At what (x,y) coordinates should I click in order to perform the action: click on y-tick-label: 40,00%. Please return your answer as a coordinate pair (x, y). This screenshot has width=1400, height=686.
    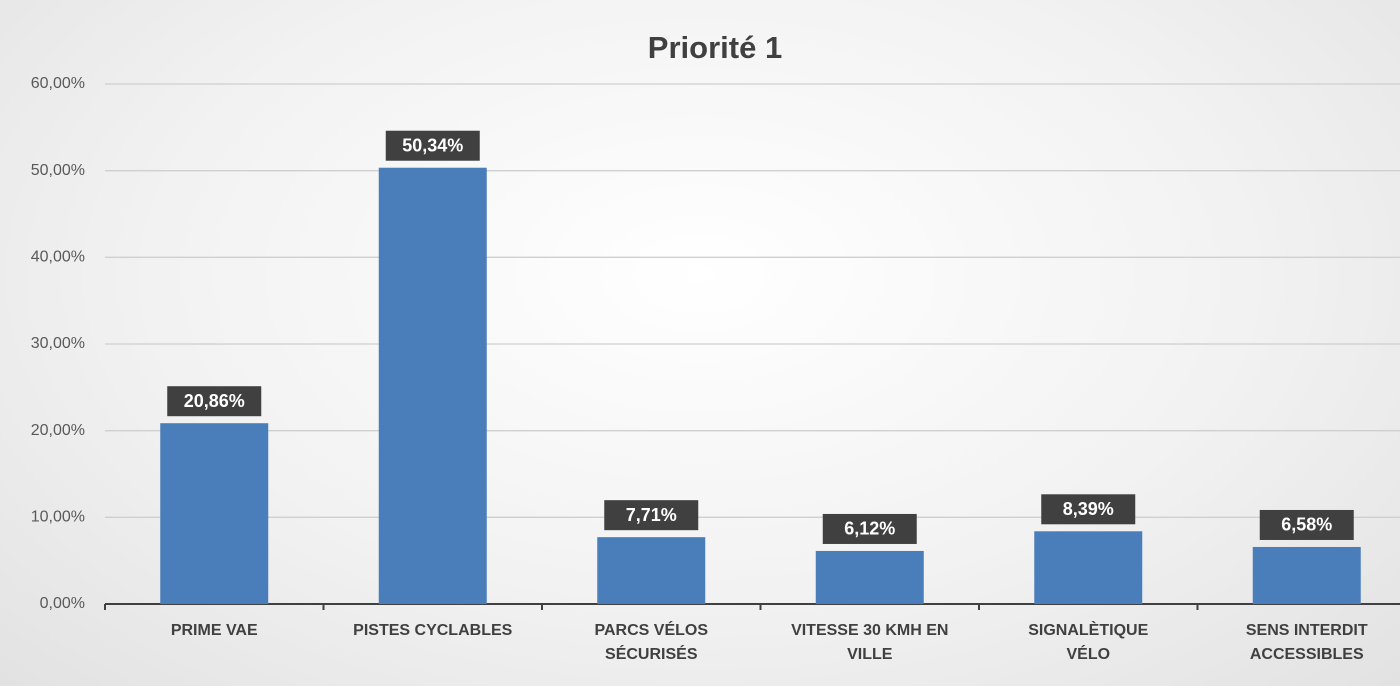
    Looking at the image, I should click on (58, 257).